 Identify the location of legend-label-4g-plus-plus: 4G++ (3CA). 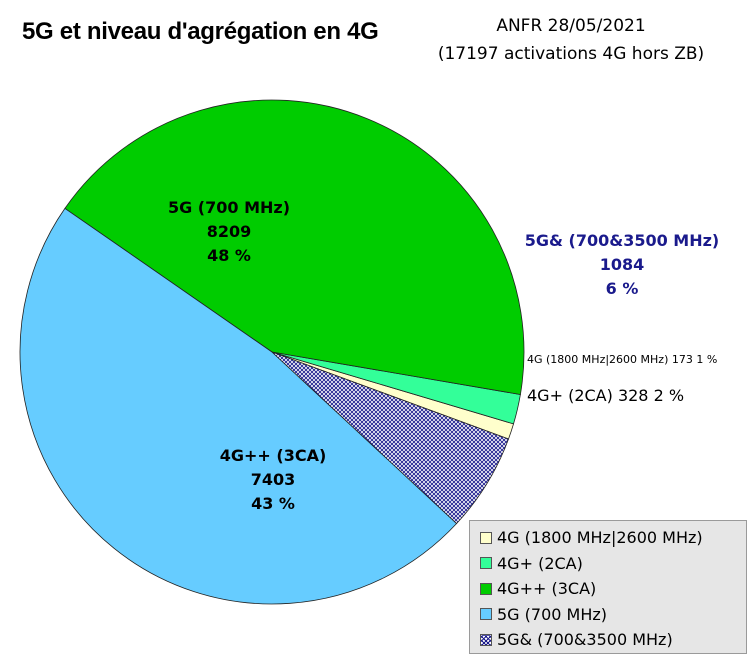
(547, 589).